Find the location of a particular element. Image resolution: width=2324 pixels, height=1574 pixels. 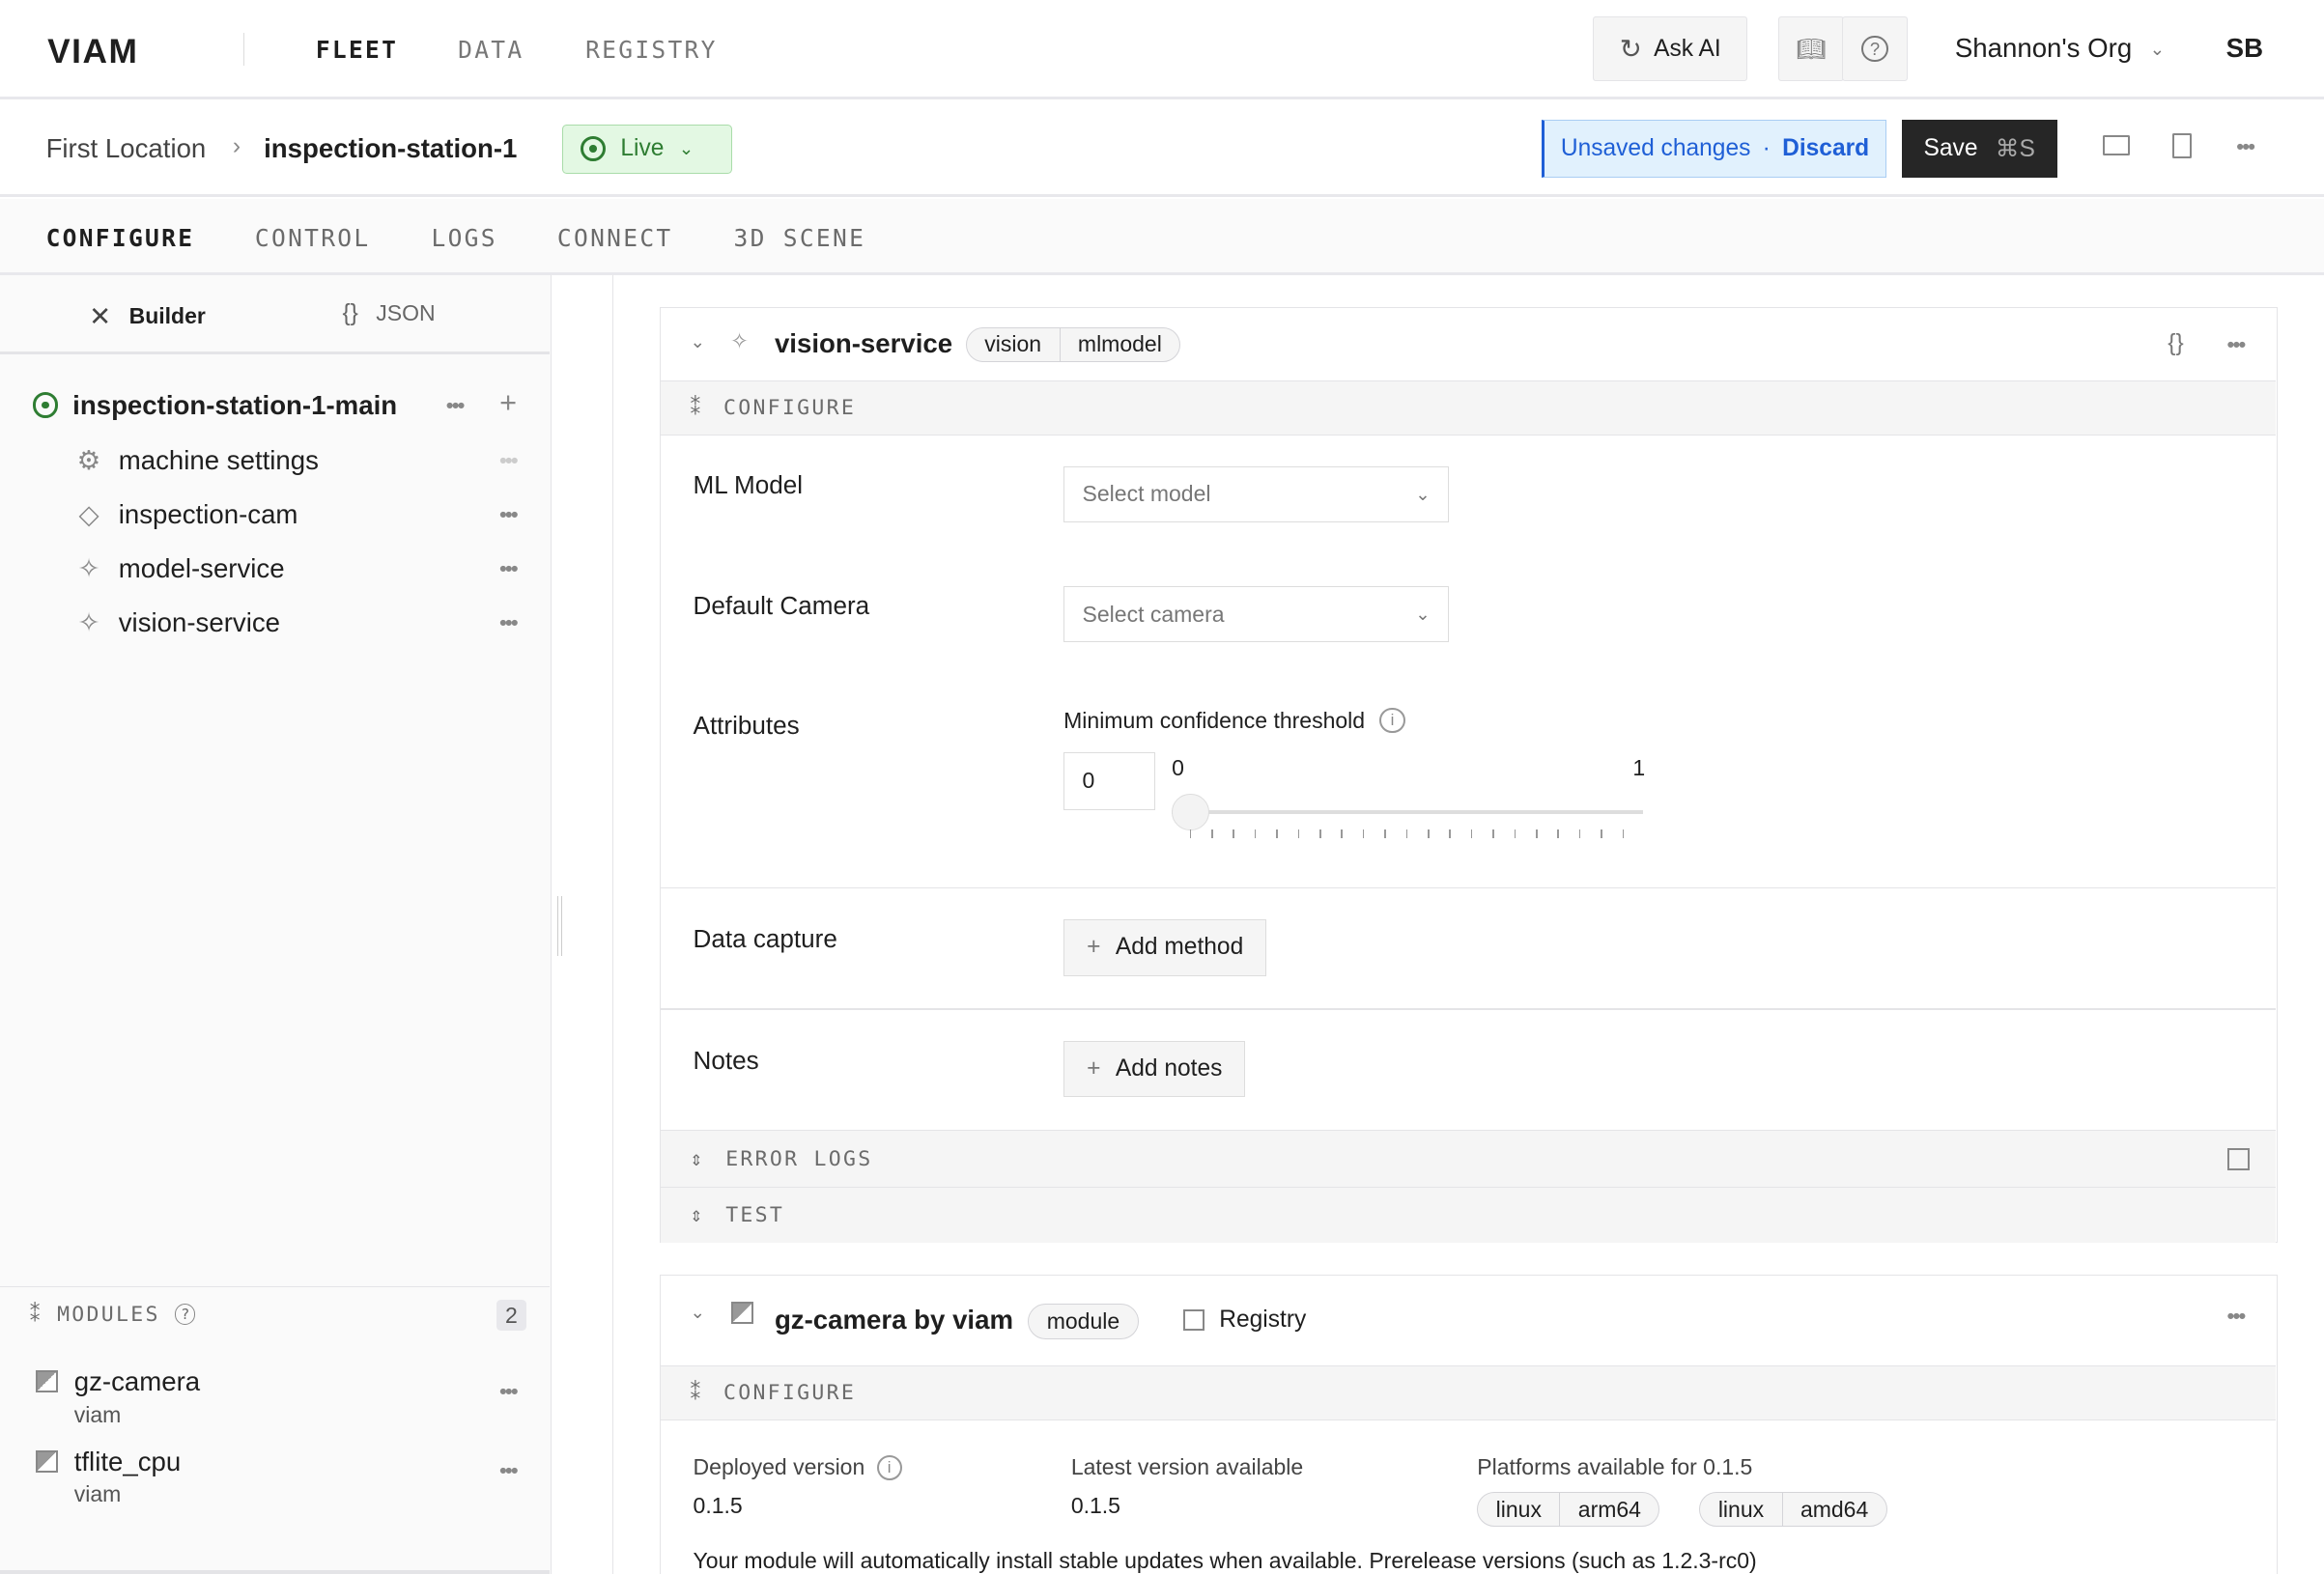

component-name: vision-service is located at coordinates (863, 343).